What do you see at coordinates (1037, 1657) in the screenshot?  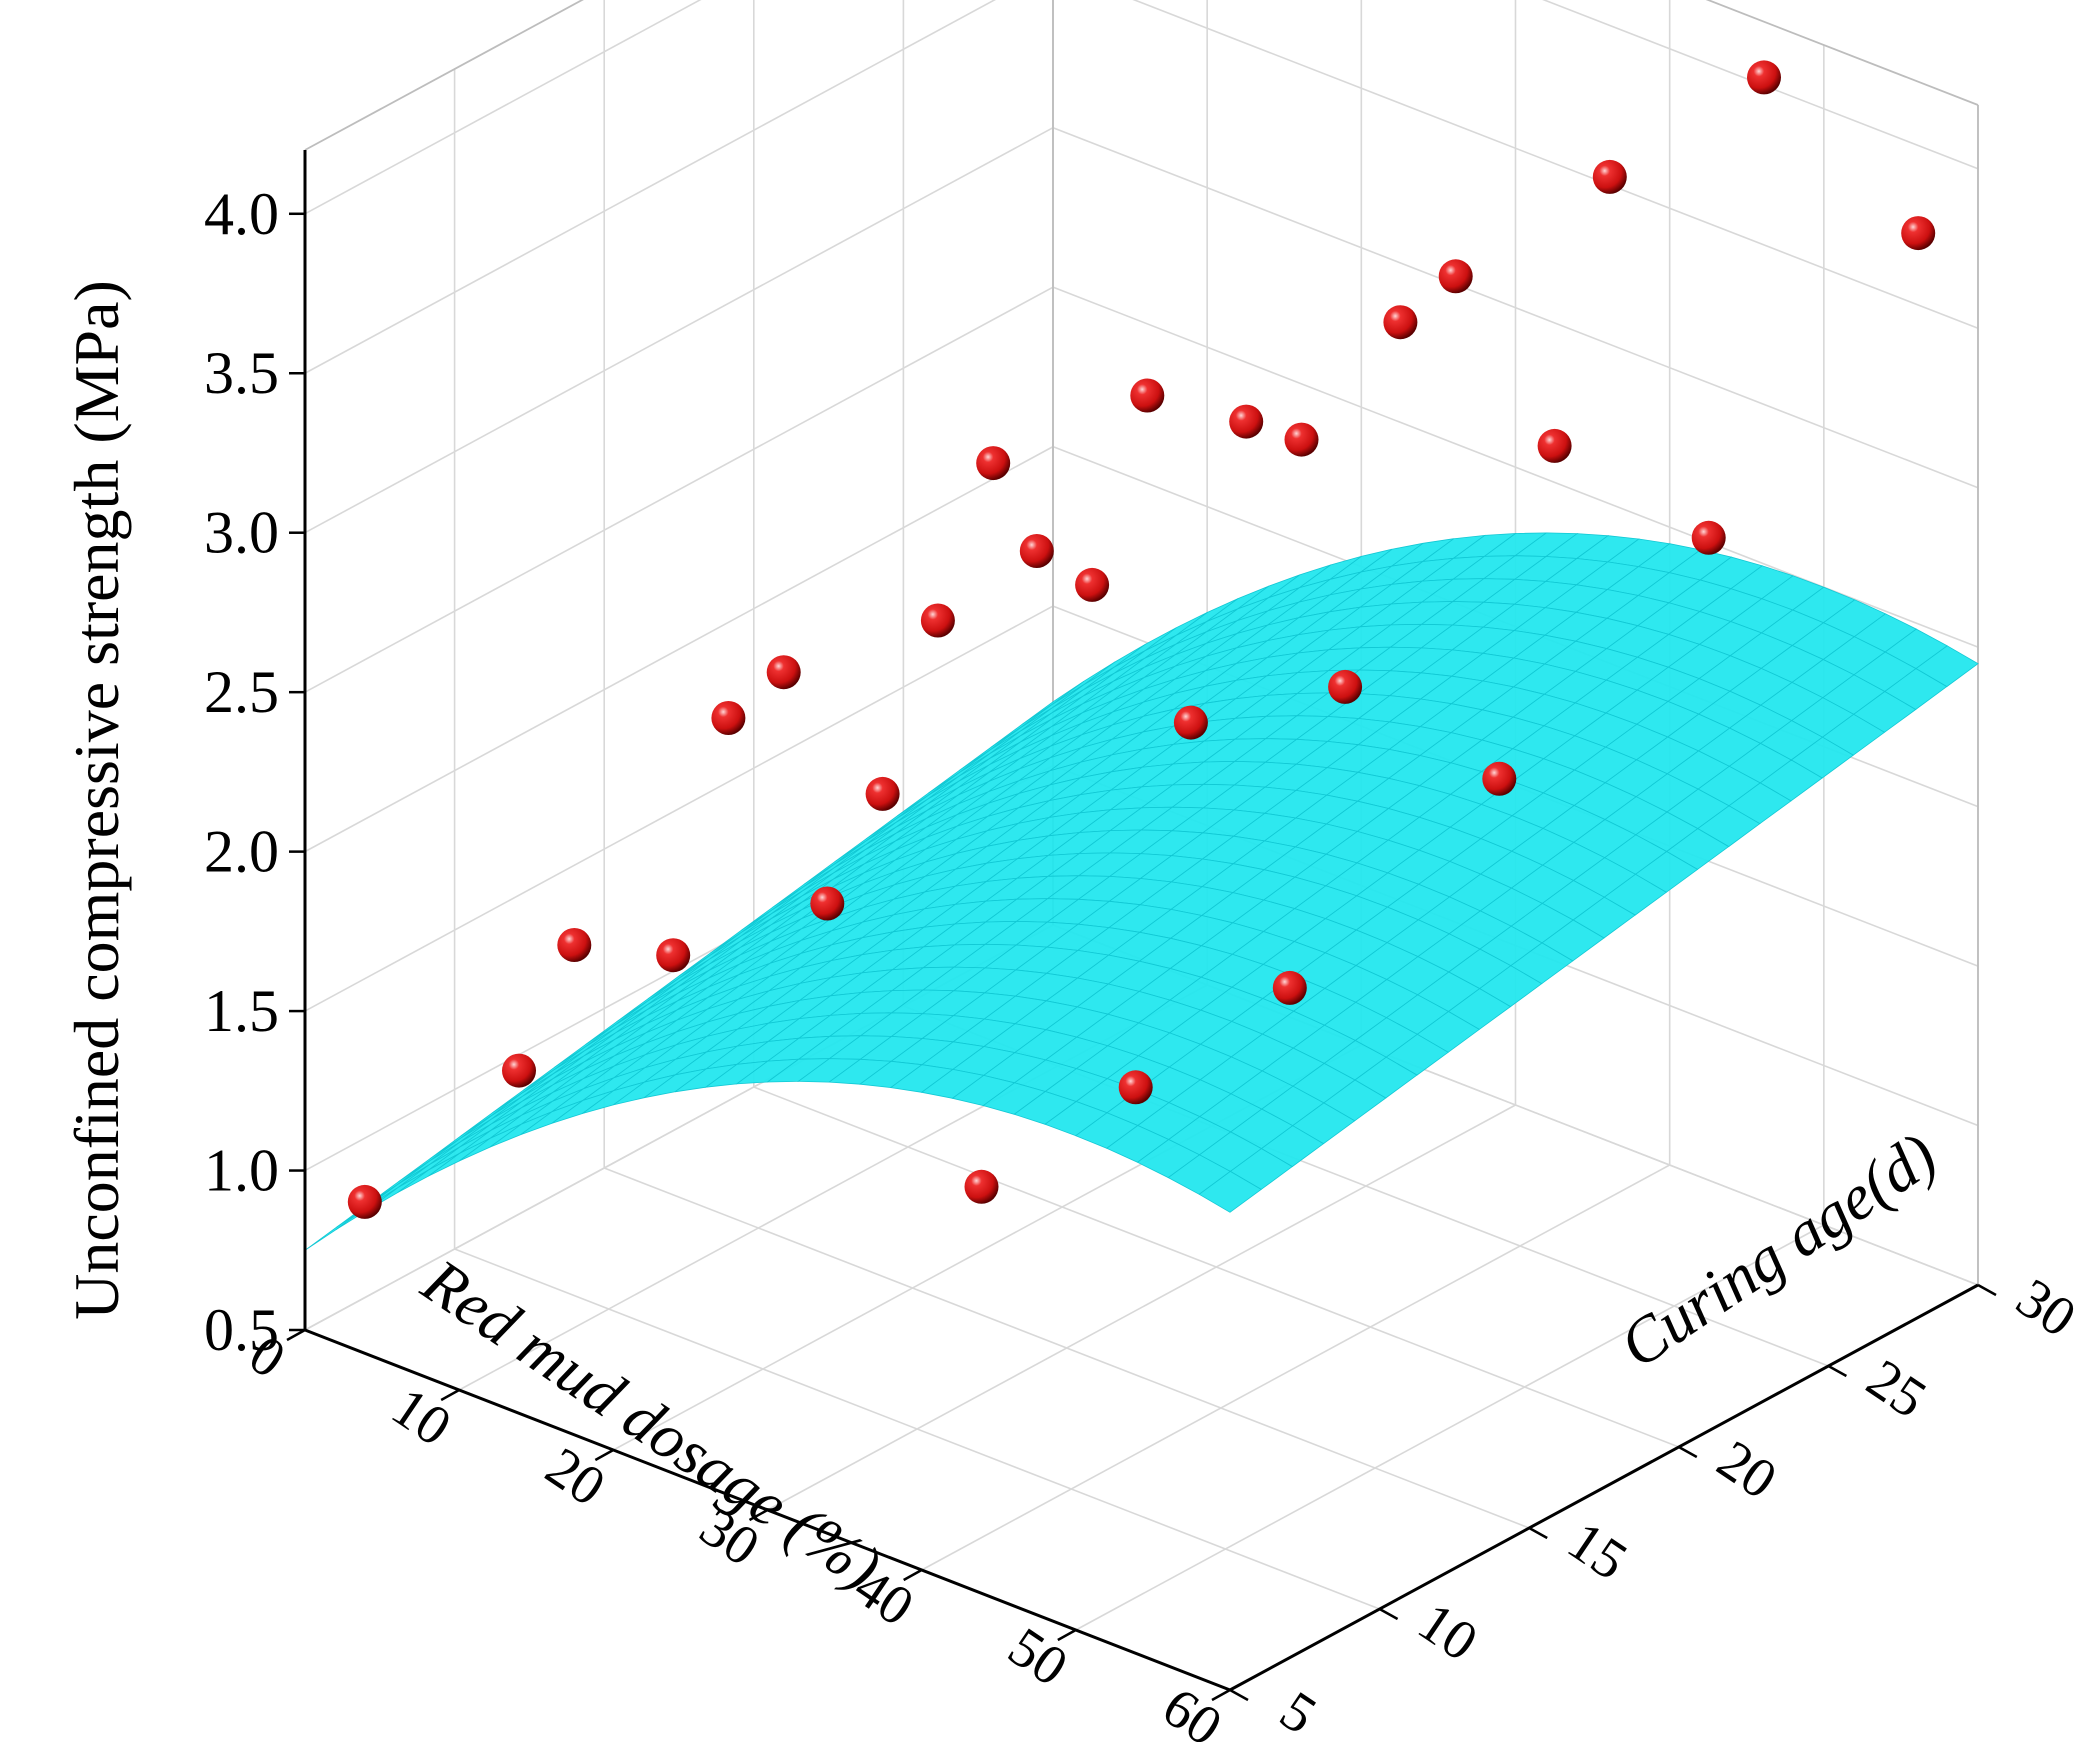 I see `x-tick-label: 50` at bounding box center [1037, 1657].